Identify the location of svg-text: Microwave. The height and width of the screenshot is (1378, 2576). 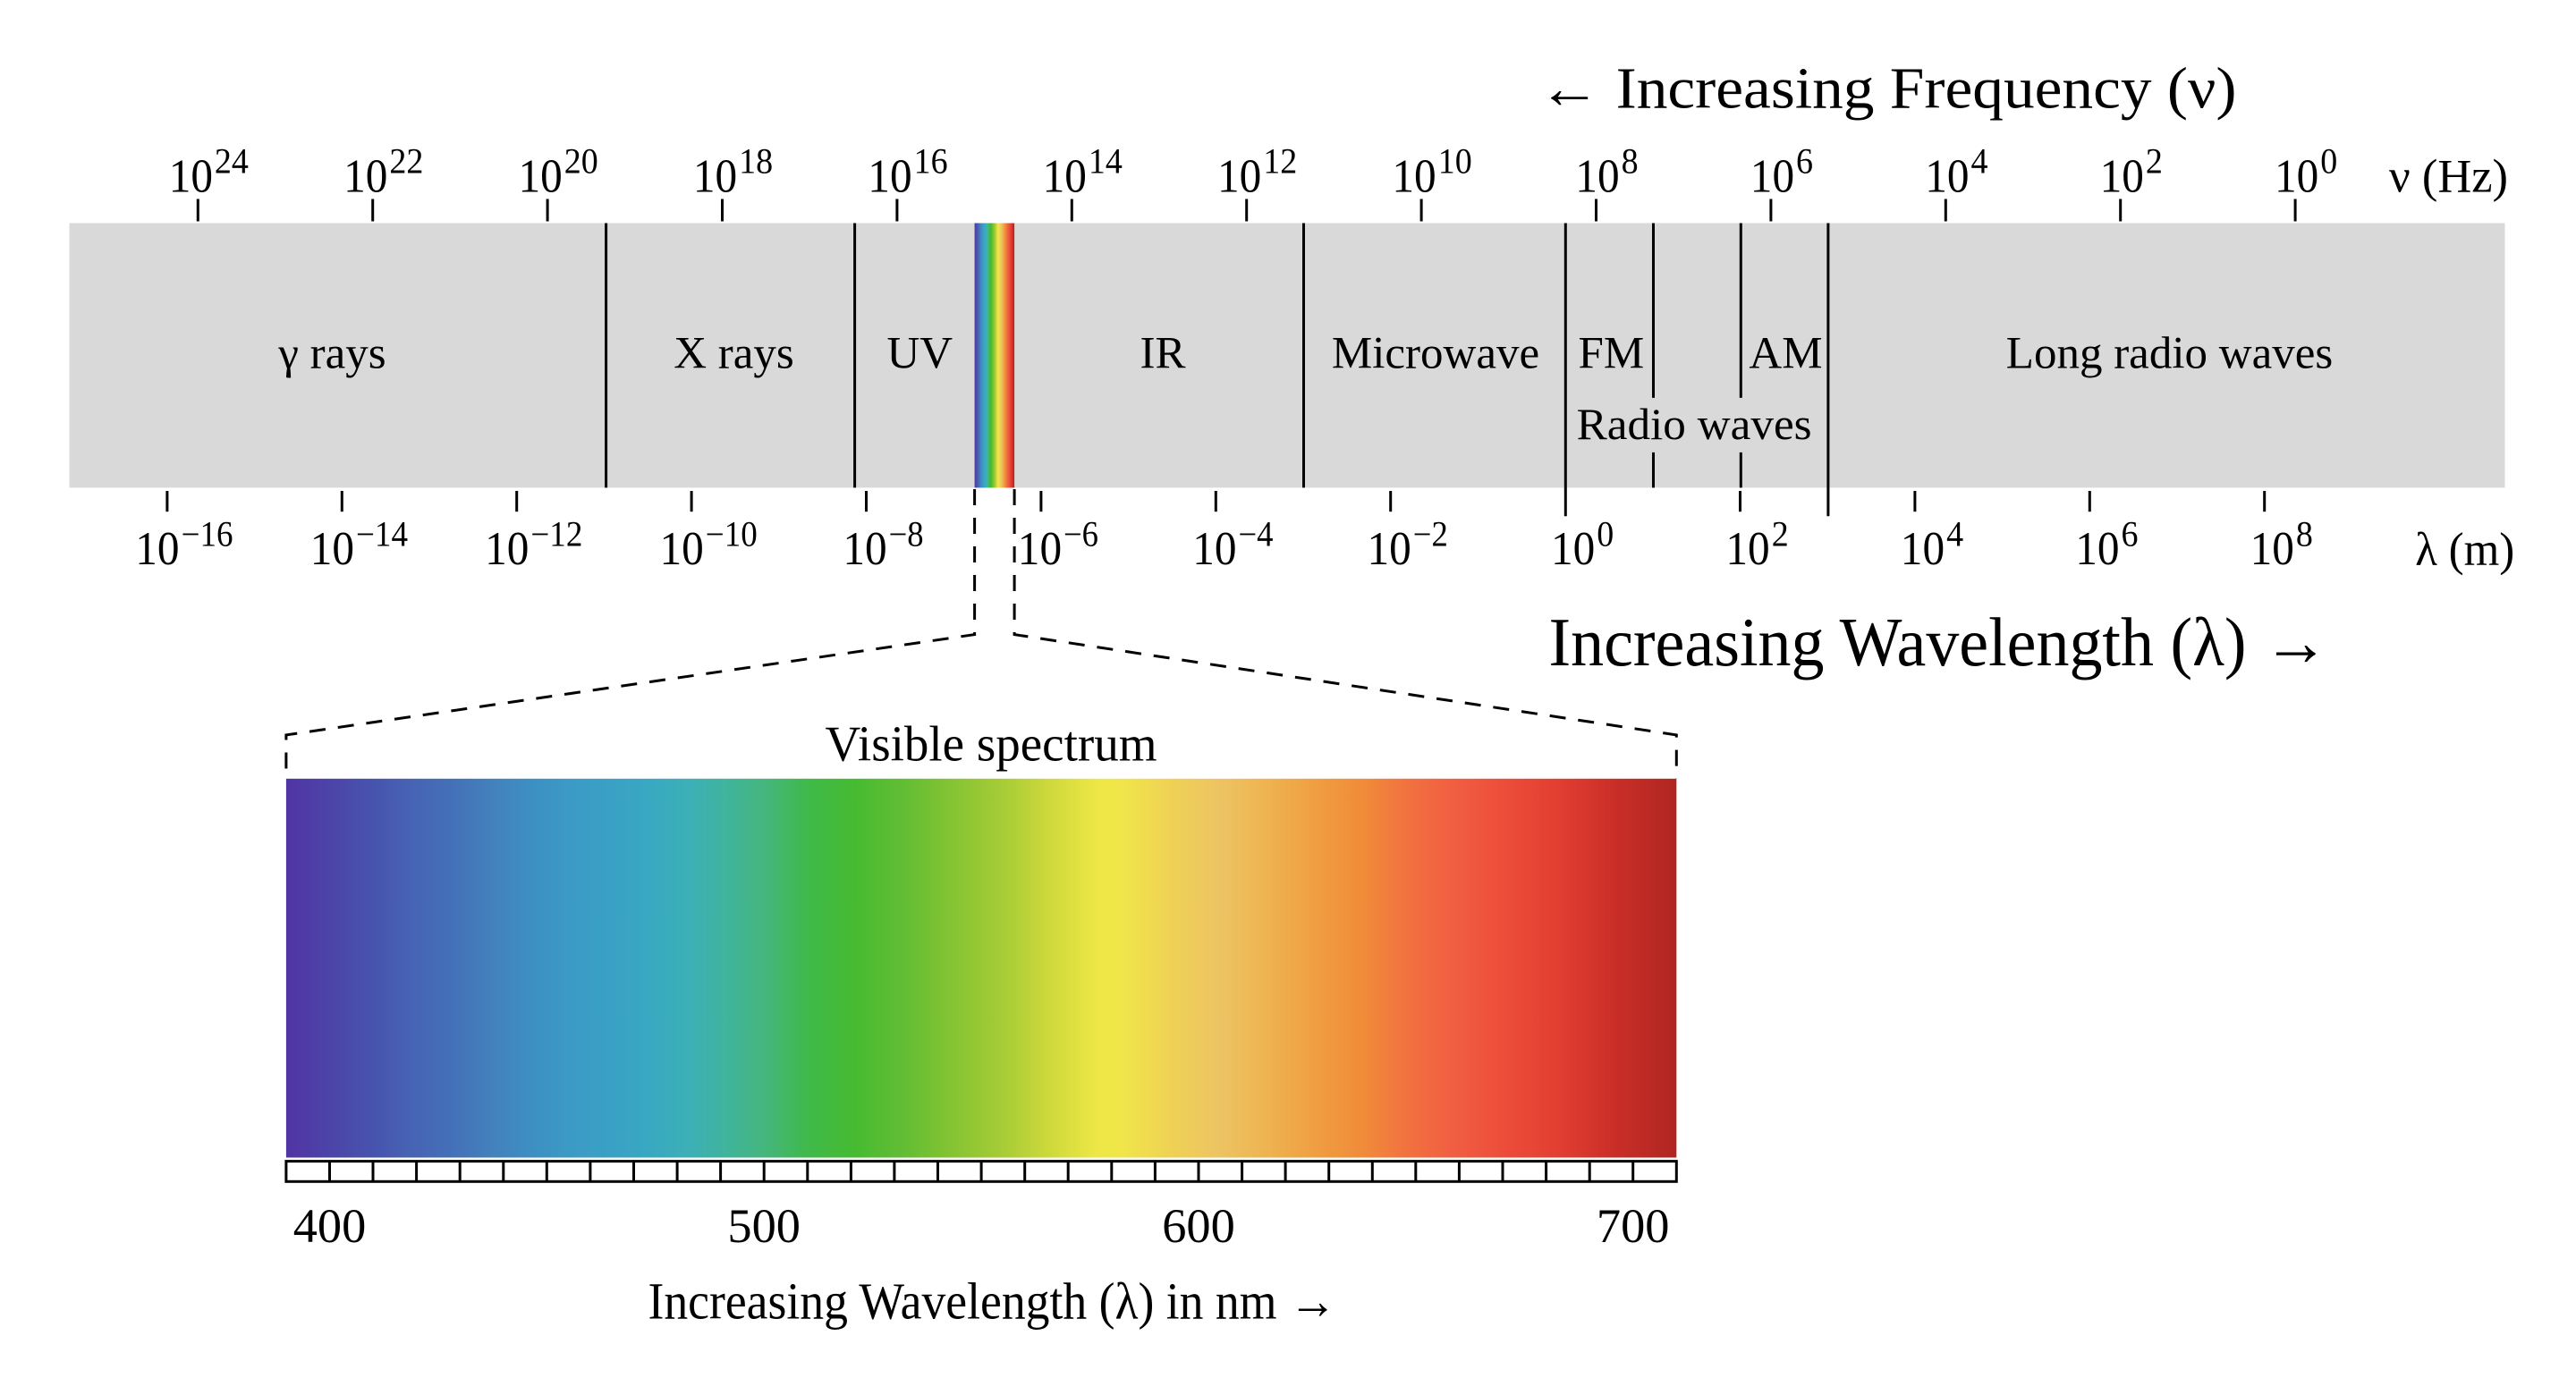
(1435, 354).